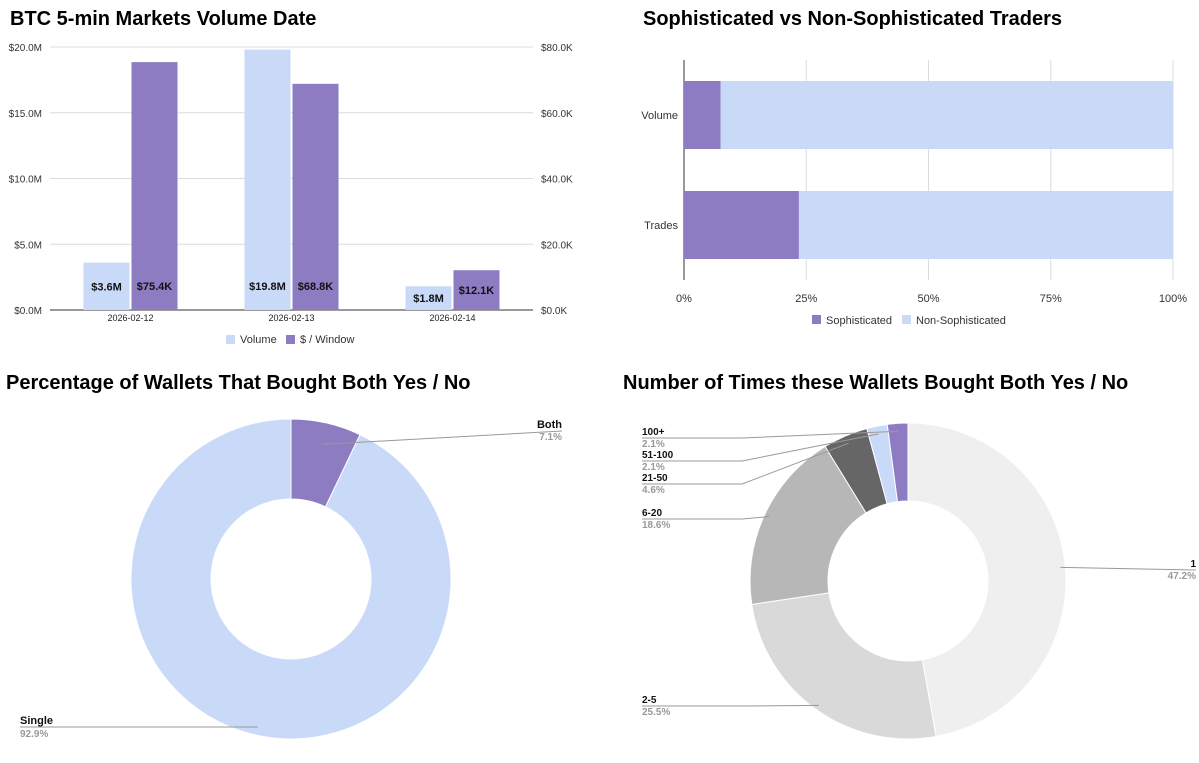 Image resolution: width=1199 pixels, height=763 pixels. Describe the element at coordinates (155, 287) in the screenshot. I see `data-label: $75.4K` at that location.